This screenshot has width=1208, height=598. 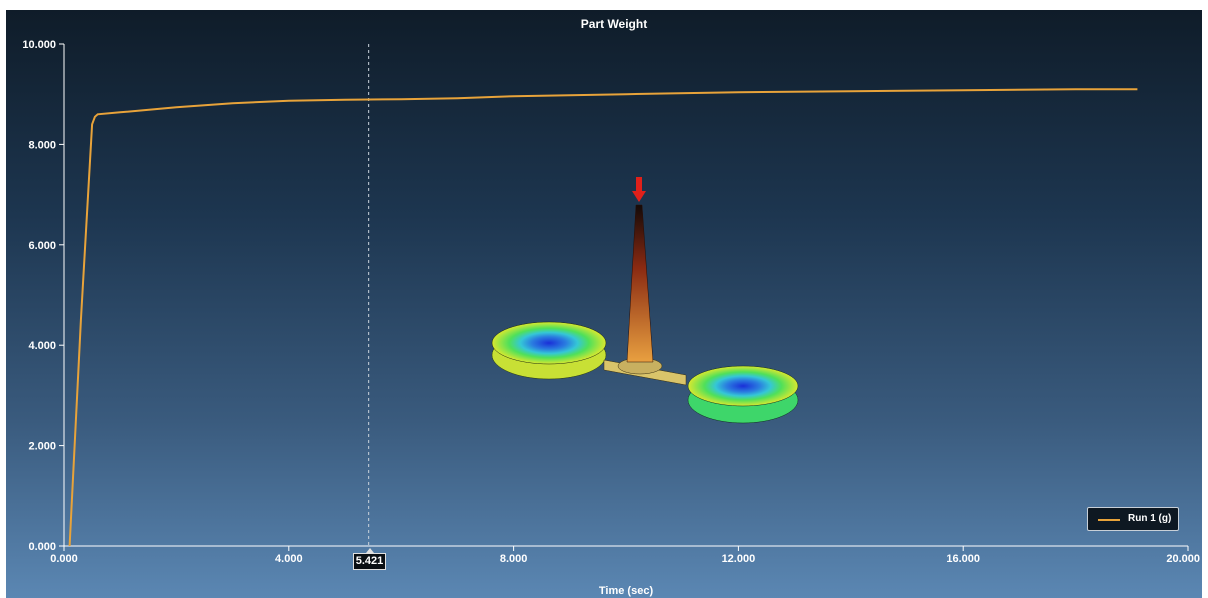 I want to click on left-disc-top, so click(x=549, y=343).